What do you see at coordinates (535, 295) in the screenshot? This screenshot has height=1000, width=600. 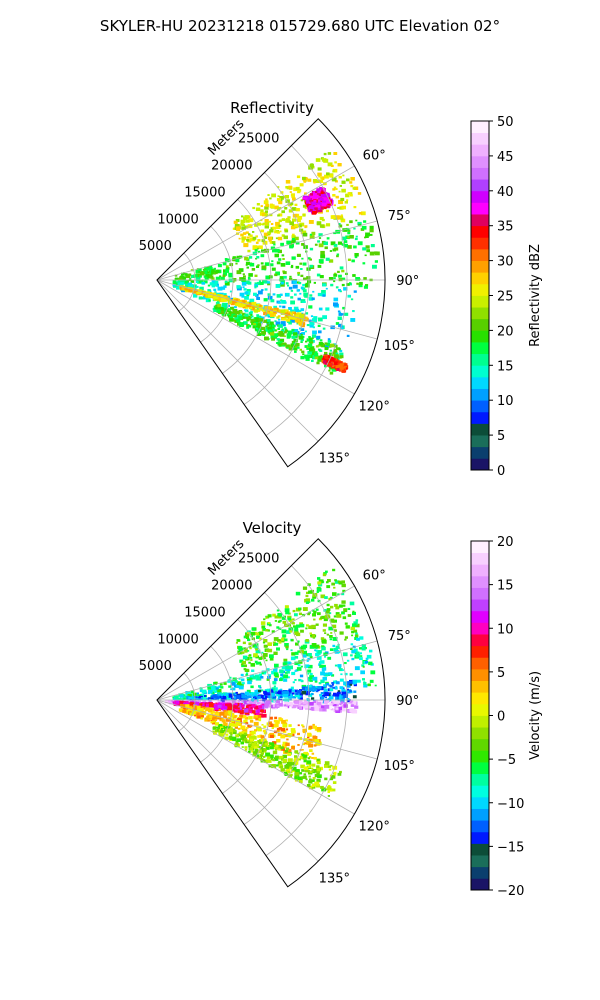 I see `colorbar-label: Reflectivity dBZ` at bounding box center [535, 295].